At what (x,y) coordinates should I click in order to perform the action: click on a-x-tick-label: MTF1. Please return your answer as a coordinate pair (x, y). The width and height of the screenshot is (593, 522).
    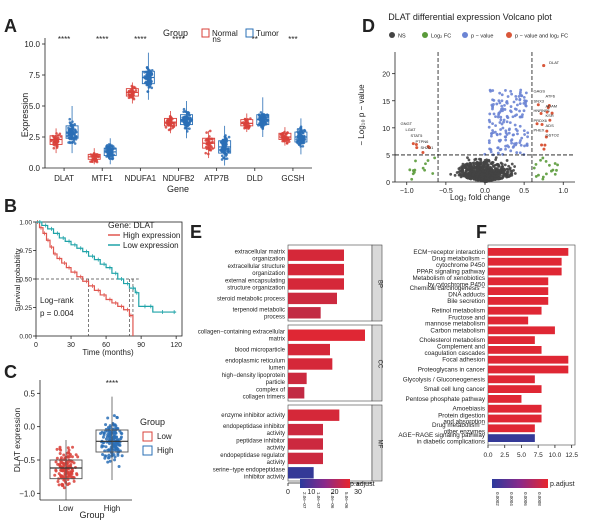
    Looking at the image, I should click on (102, 178).